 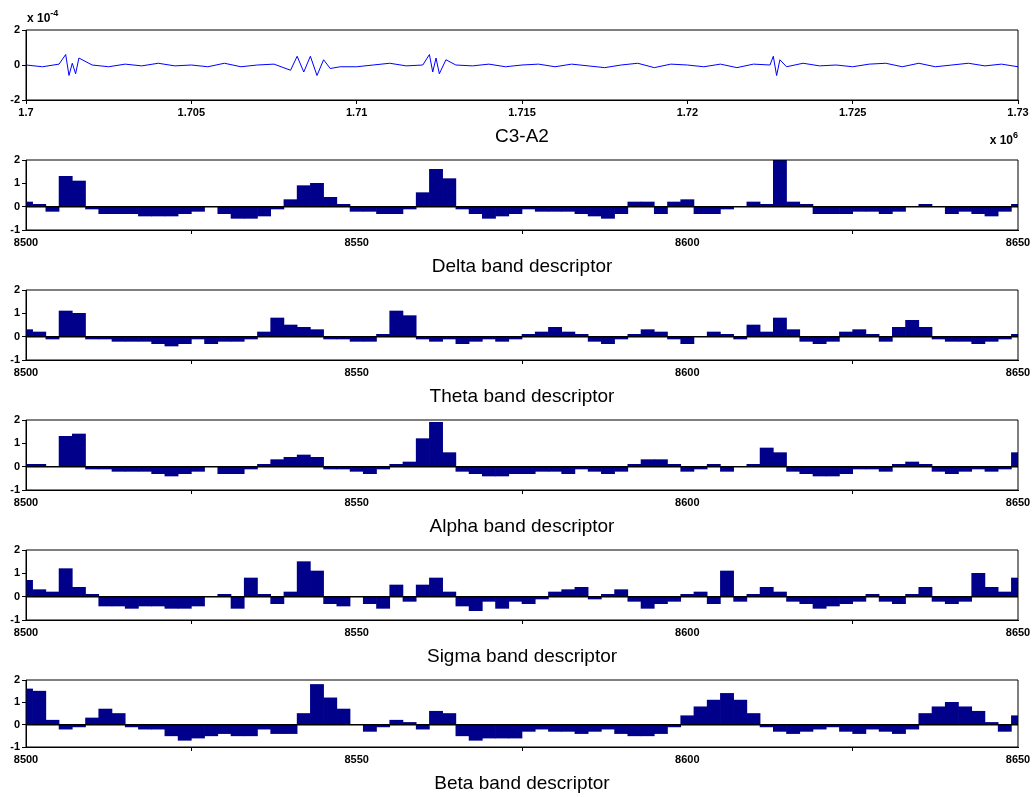 What do you see at coordinates (522, 525) in the screenshot?
I see `x-axis-title: Alpha band descriptor` at bounding box center [522, 525].